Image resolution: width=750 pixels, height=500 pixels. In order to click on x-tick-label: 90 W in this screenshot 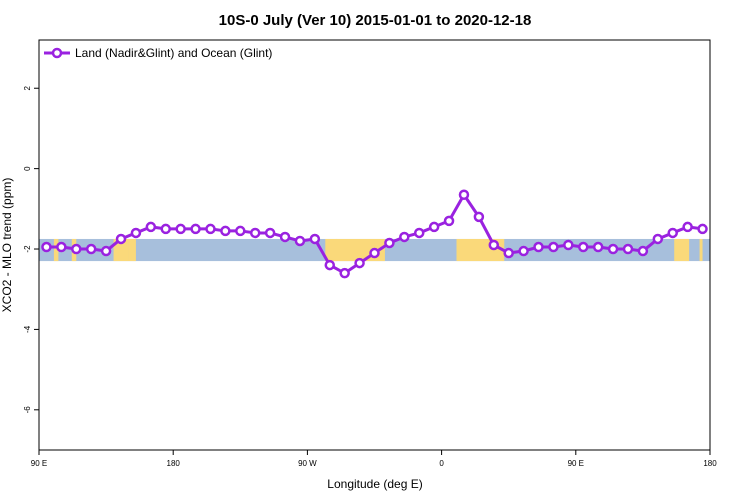, I will do `click(307, 463)`.